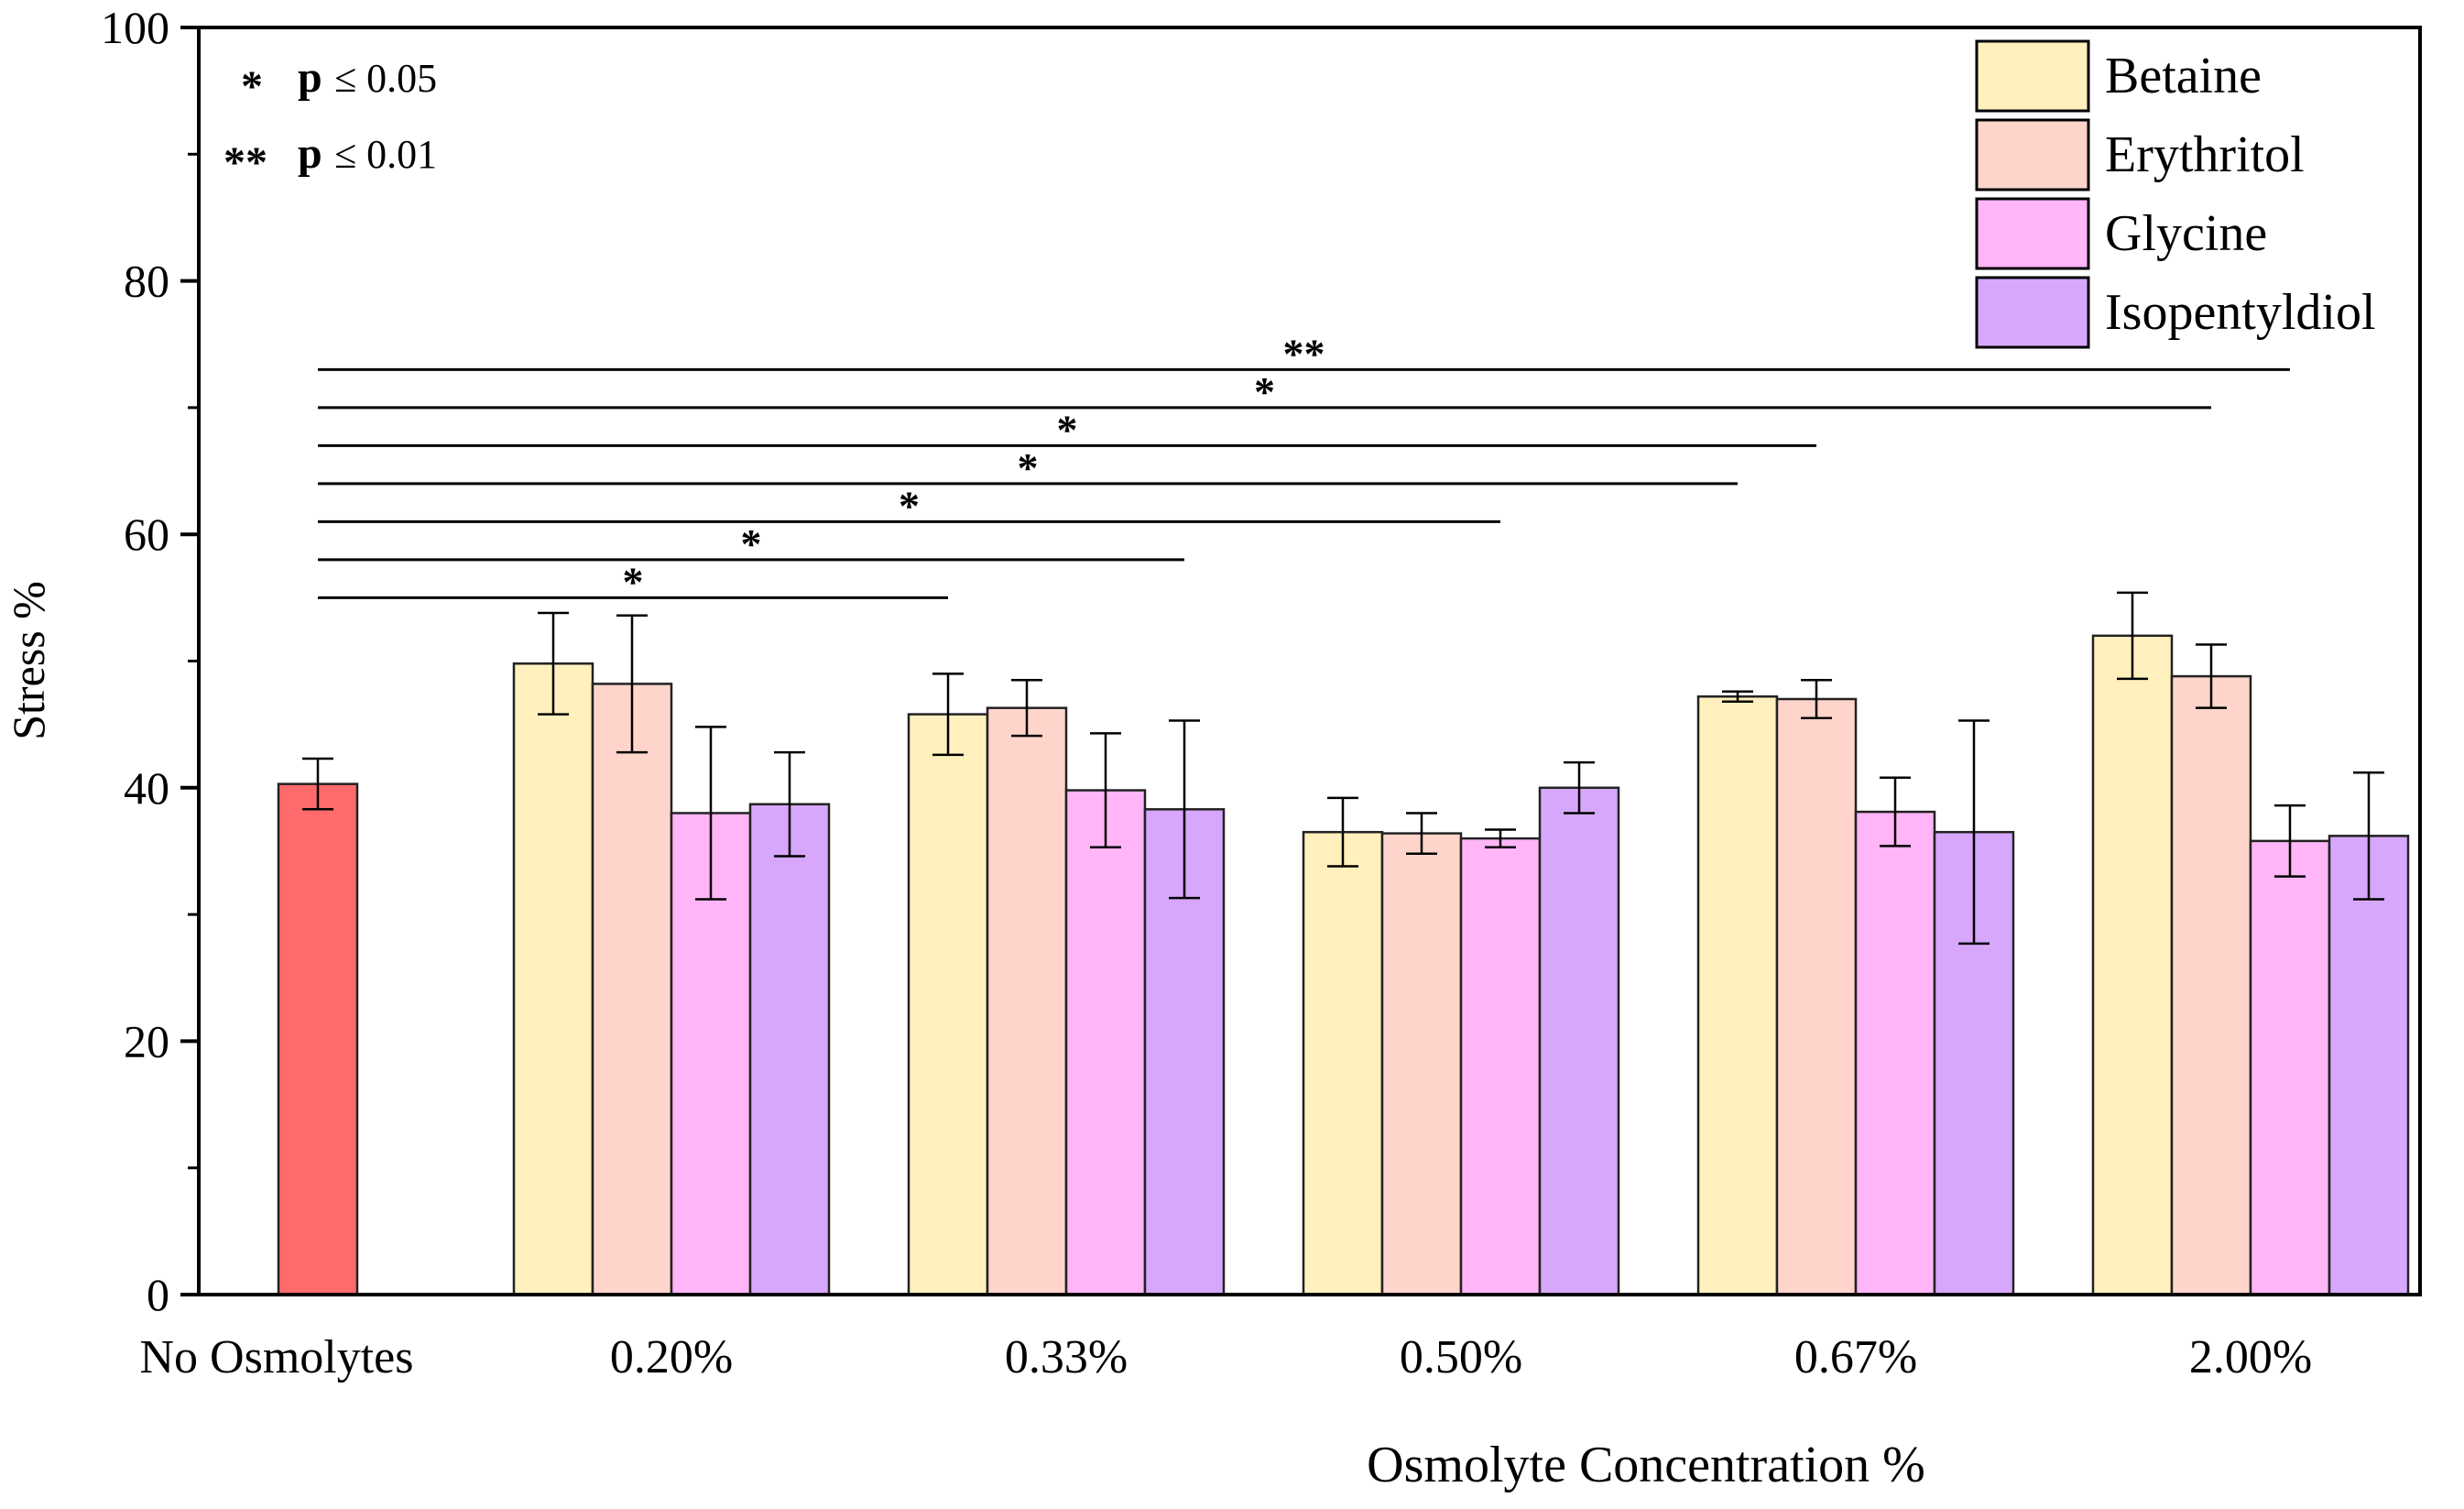 This screenshot has height=1509, width=2464. I want to click on bar-0-50-isopentyldiol, so click(1579, 1041).